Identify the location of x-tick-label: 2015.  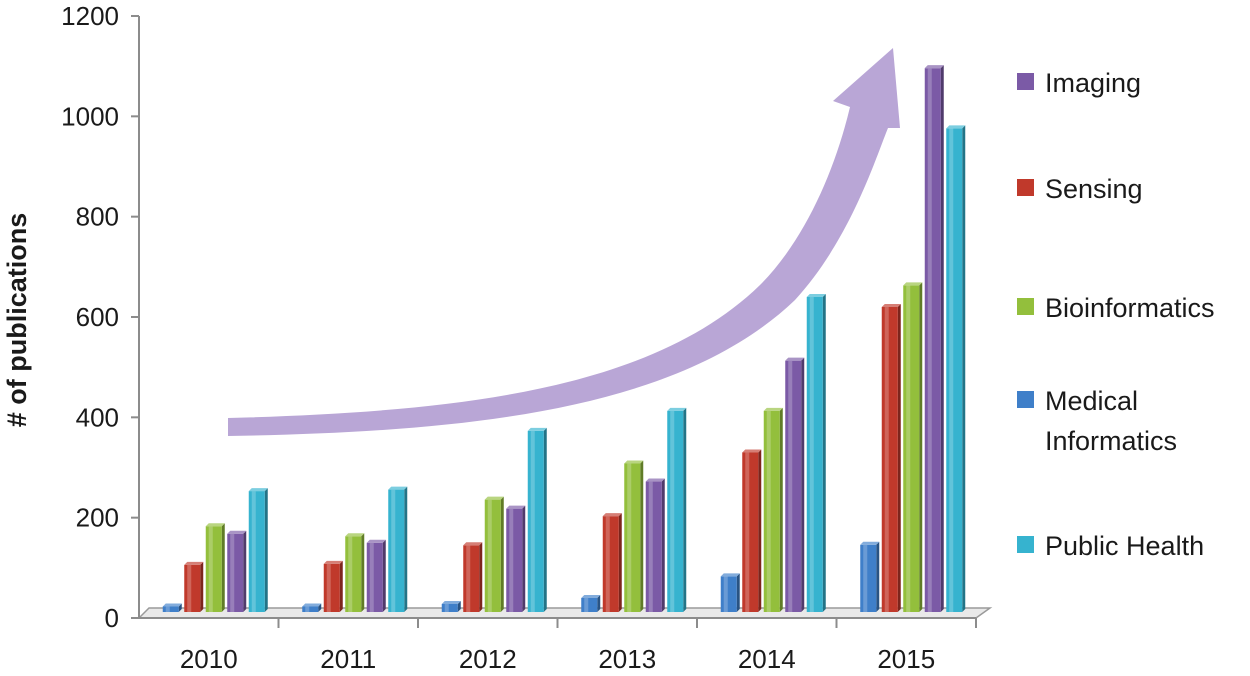
(906, 659).